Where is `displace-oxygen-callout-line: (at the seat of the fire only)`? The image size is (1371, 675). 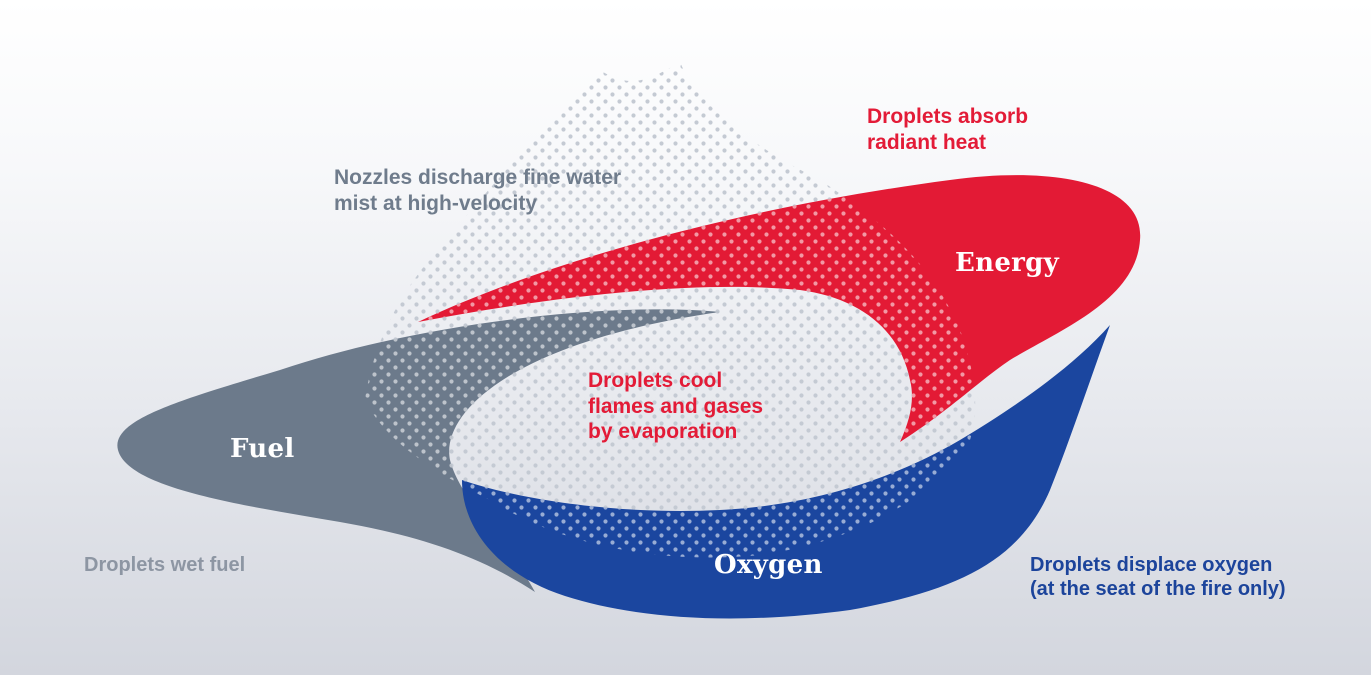
displace-oxygen-callout-line: (at the seat of the fire only) is located at coordinates (1158, 589).